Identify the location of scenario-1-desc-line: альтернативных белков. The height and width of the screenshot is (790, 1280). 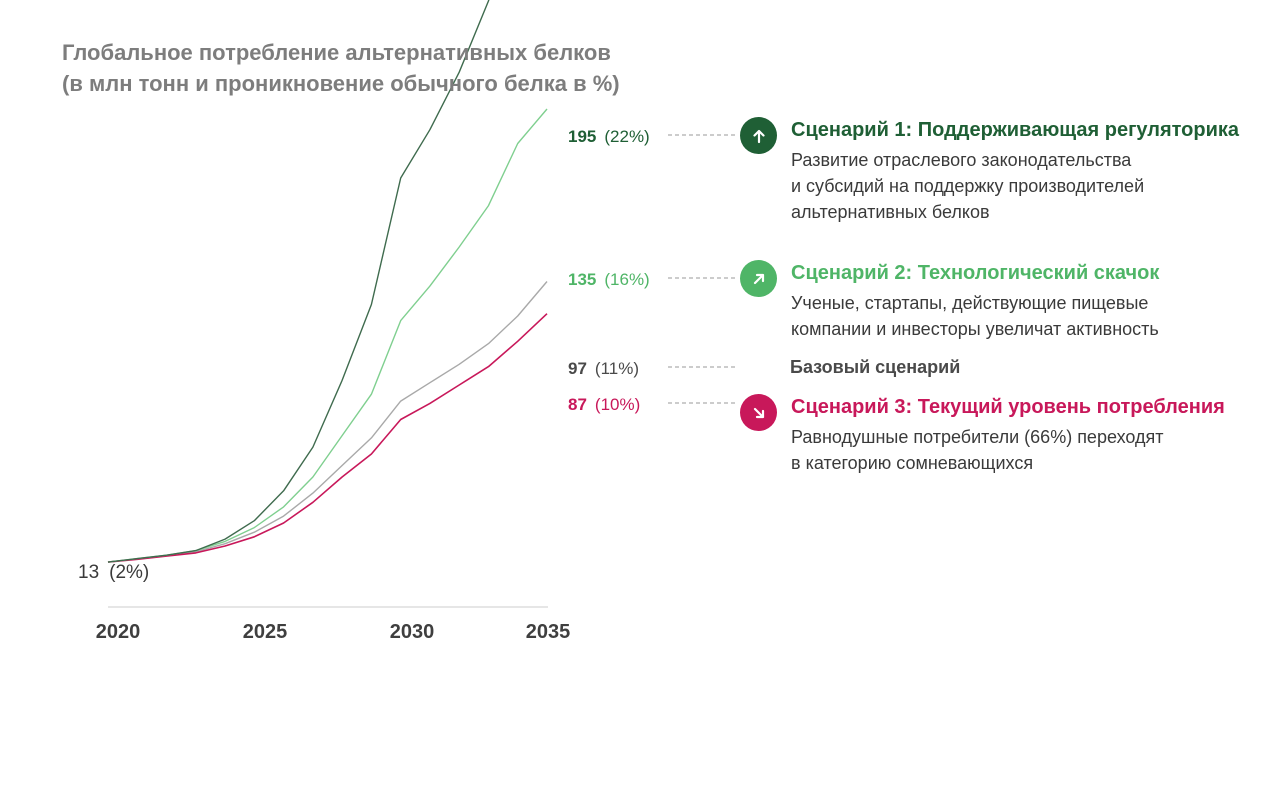
(890, 212).